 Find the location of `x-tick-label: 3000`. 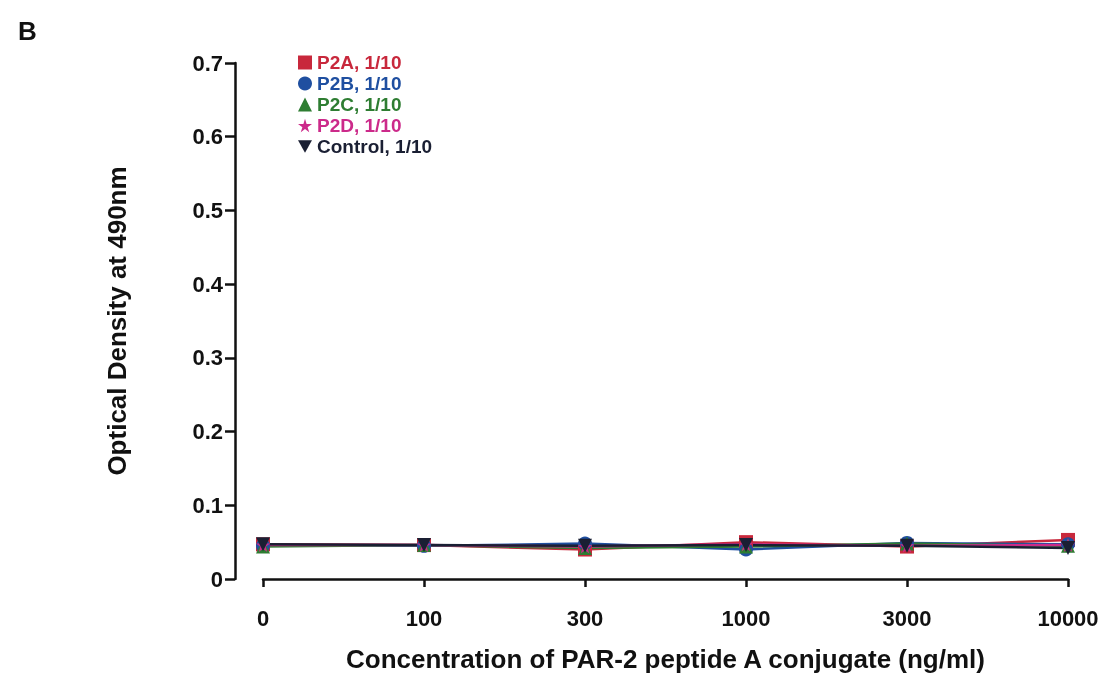

x-tick-label: 3000 is located at coordinates (907, 618).